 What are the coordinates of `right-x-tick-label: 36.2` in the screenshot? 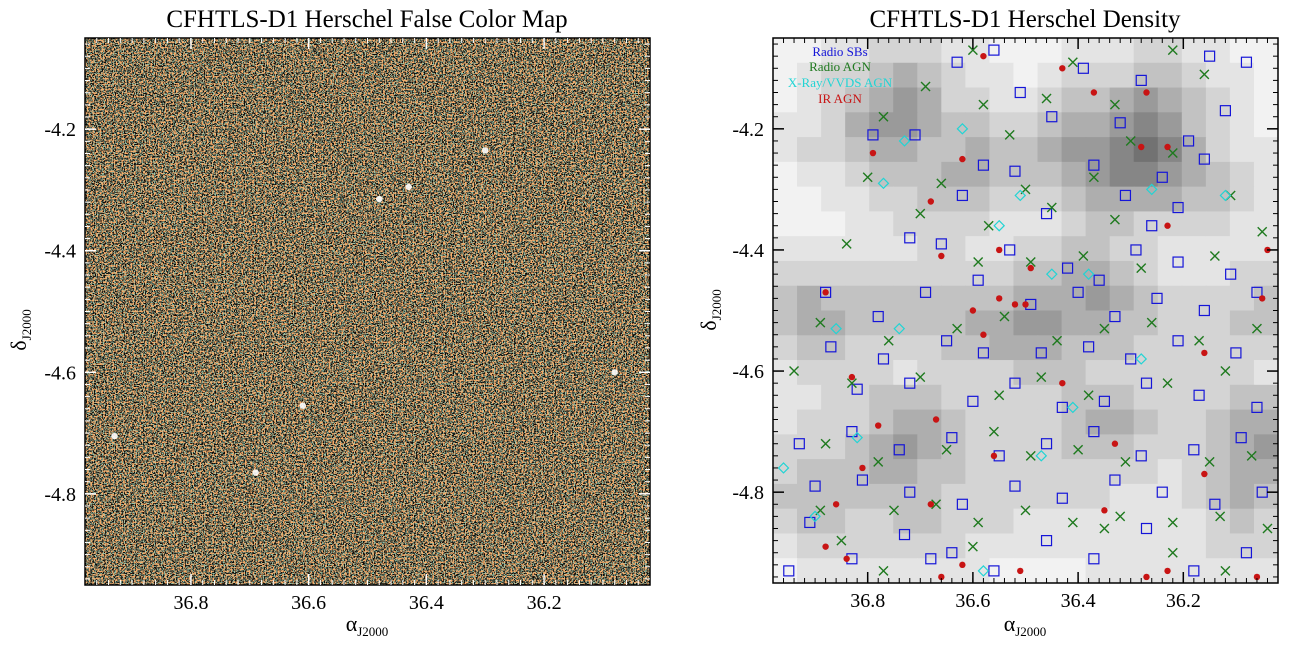 It's located at (1183, 601).